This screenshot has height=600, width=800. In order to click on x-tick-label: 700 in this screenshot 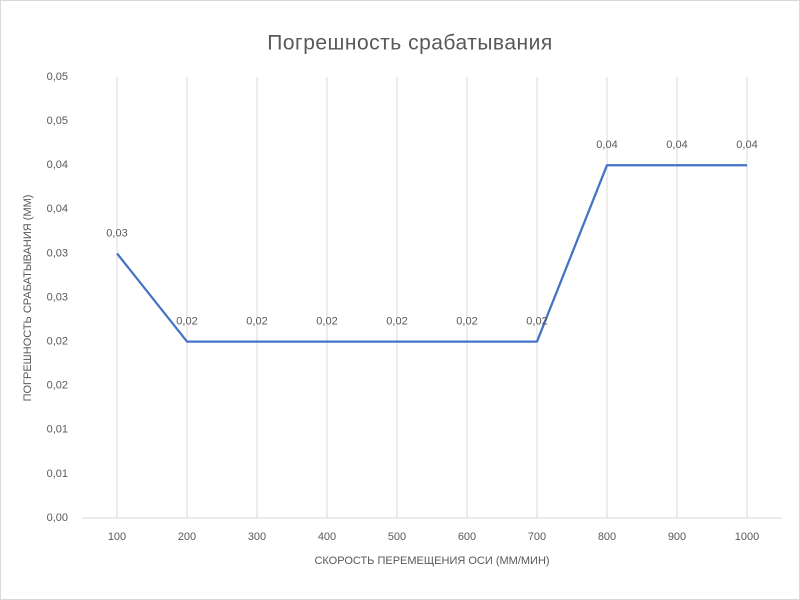, I will do `click(537, 537)`.